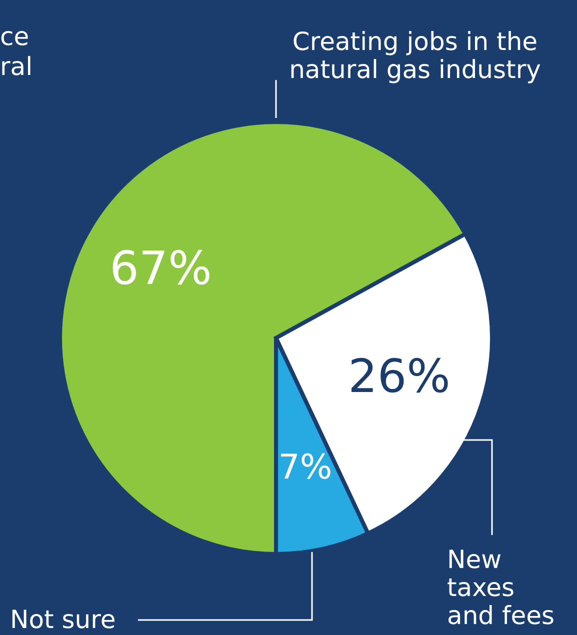  What do you see at coordinates (305, 468) in the screenshot?
I see `data-label: 7%` at bounding box center [305, 468].